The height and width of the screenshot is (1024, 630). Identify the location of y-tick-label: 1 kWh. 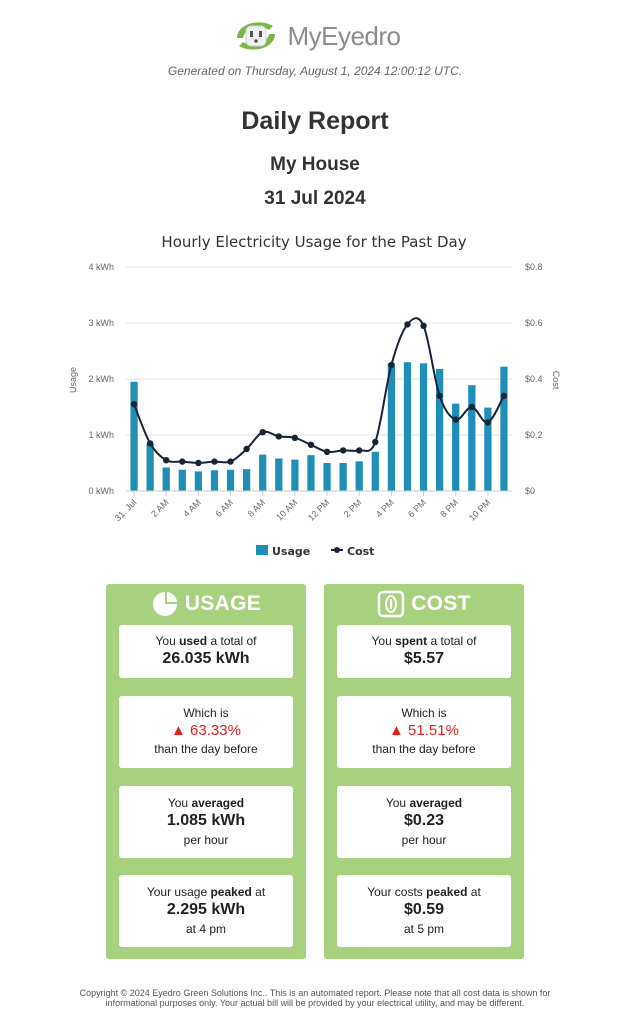
(101, 435).